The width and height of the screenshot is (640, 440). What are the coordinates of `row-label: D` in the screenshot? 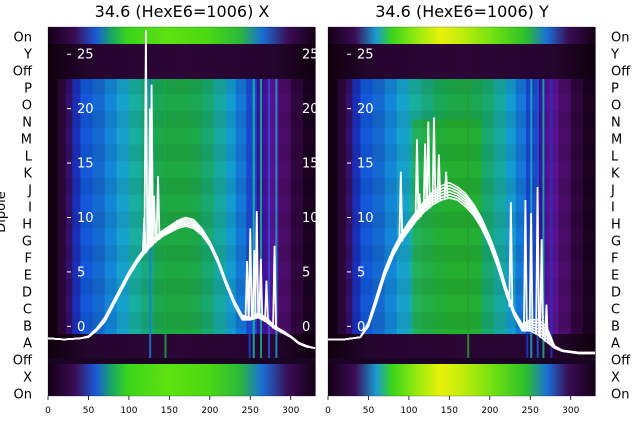 It's located at (27, 293).